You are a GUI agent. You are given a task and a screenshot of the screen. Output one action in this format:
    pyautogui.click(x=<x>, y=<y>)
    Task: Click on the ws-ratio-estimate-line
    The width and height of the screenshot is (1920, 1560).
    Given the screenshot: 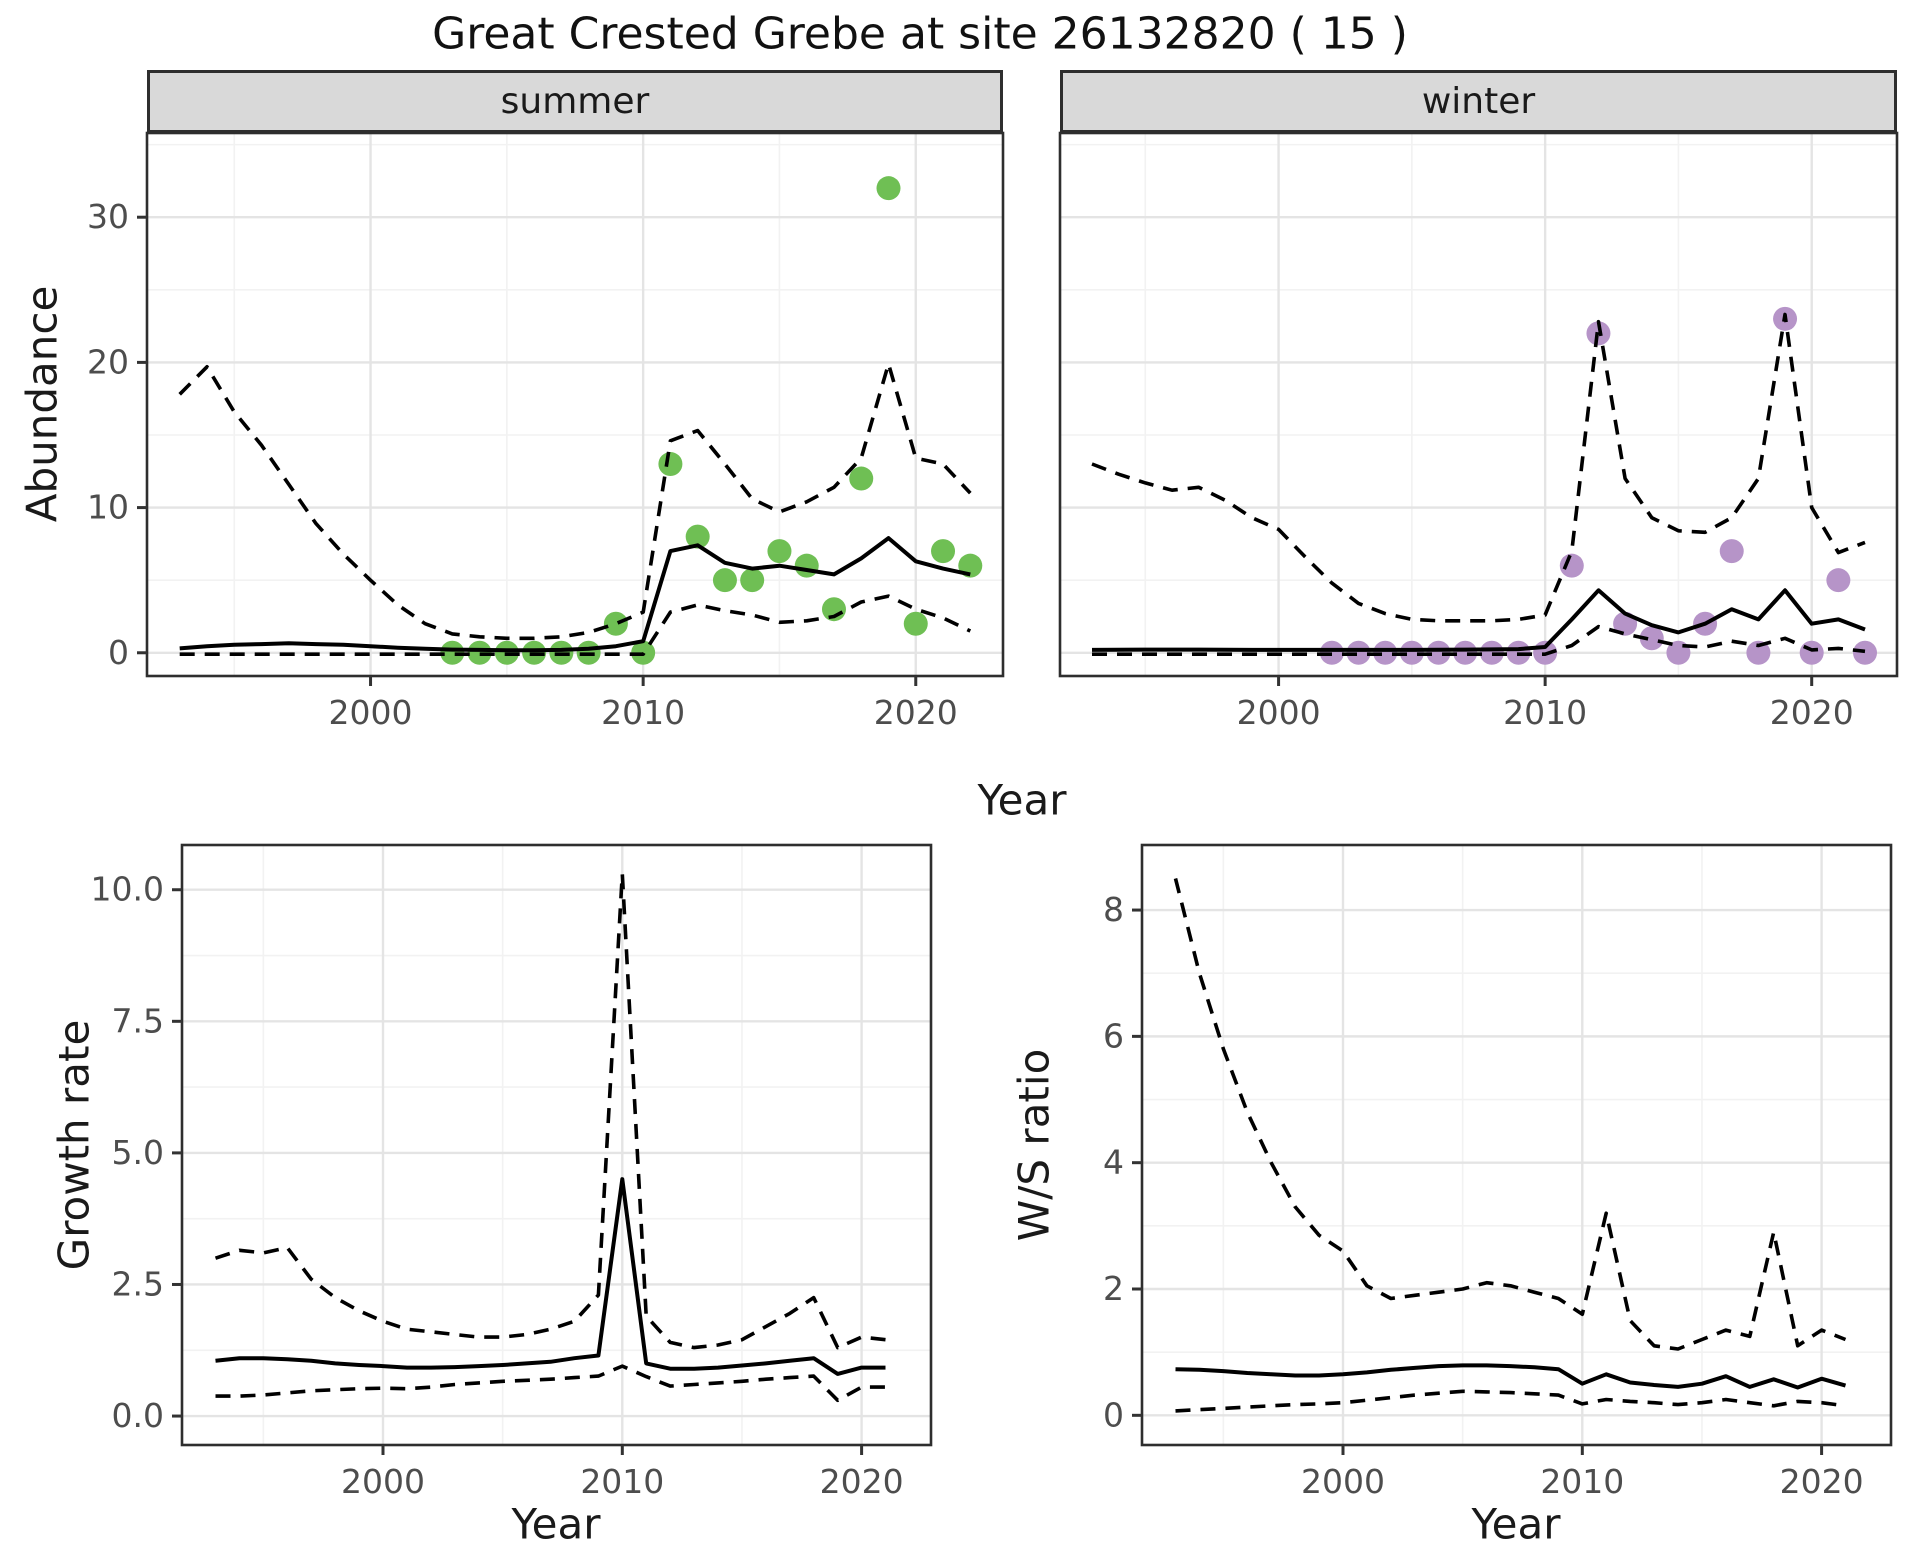 What is the action you would take?
    pyautogui.click(x=1511, y=1376)
    